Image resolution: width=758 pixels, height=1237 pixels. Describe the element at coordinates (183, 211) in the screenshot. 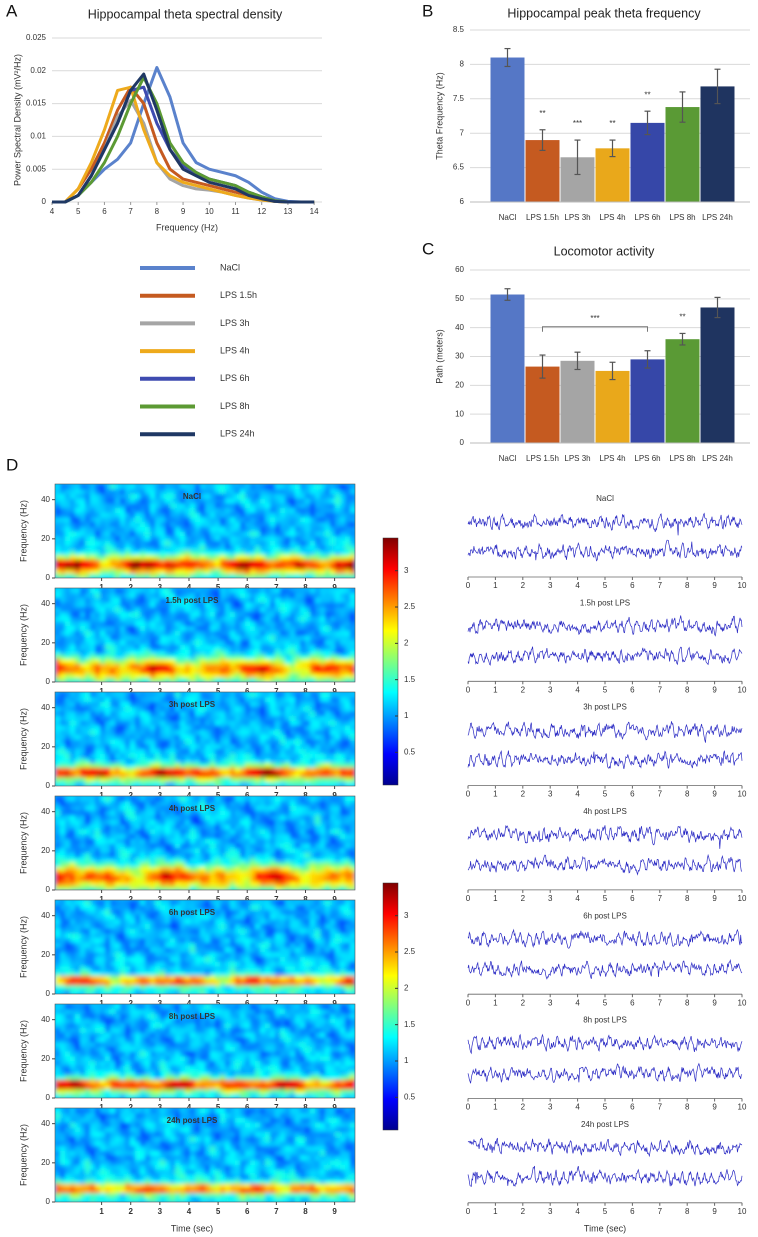

I see `x-tick-label: 9` at that location.